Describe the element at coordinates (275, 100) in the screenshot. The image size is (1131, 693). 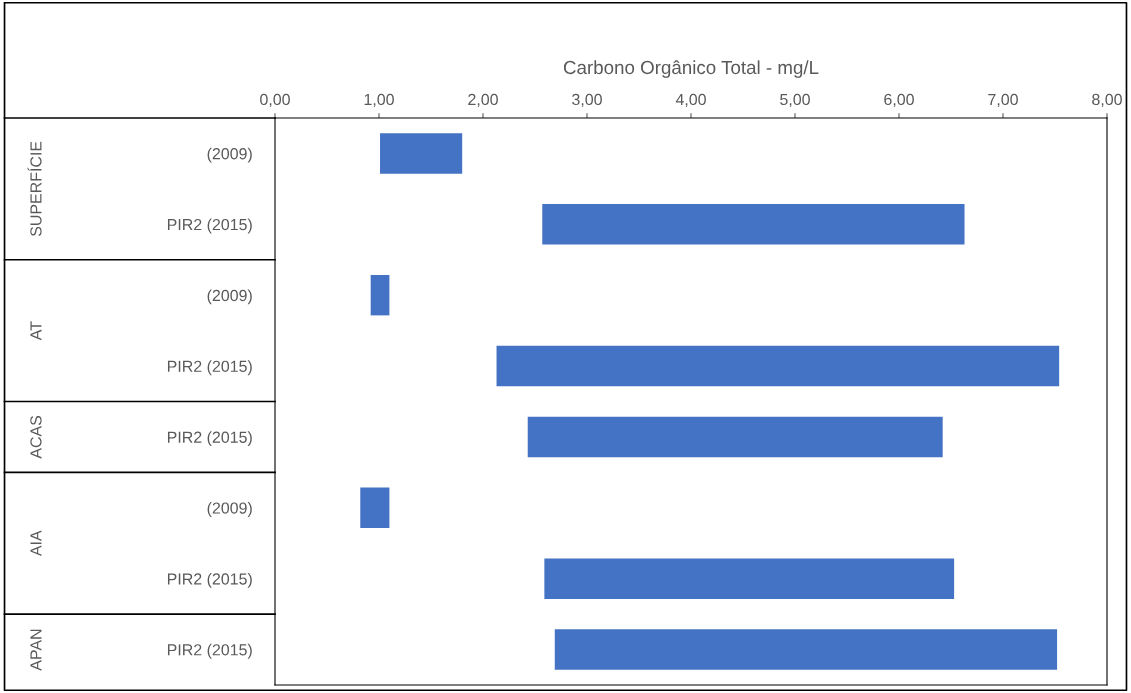
I see `x-tick-label: 0,00` at that location.